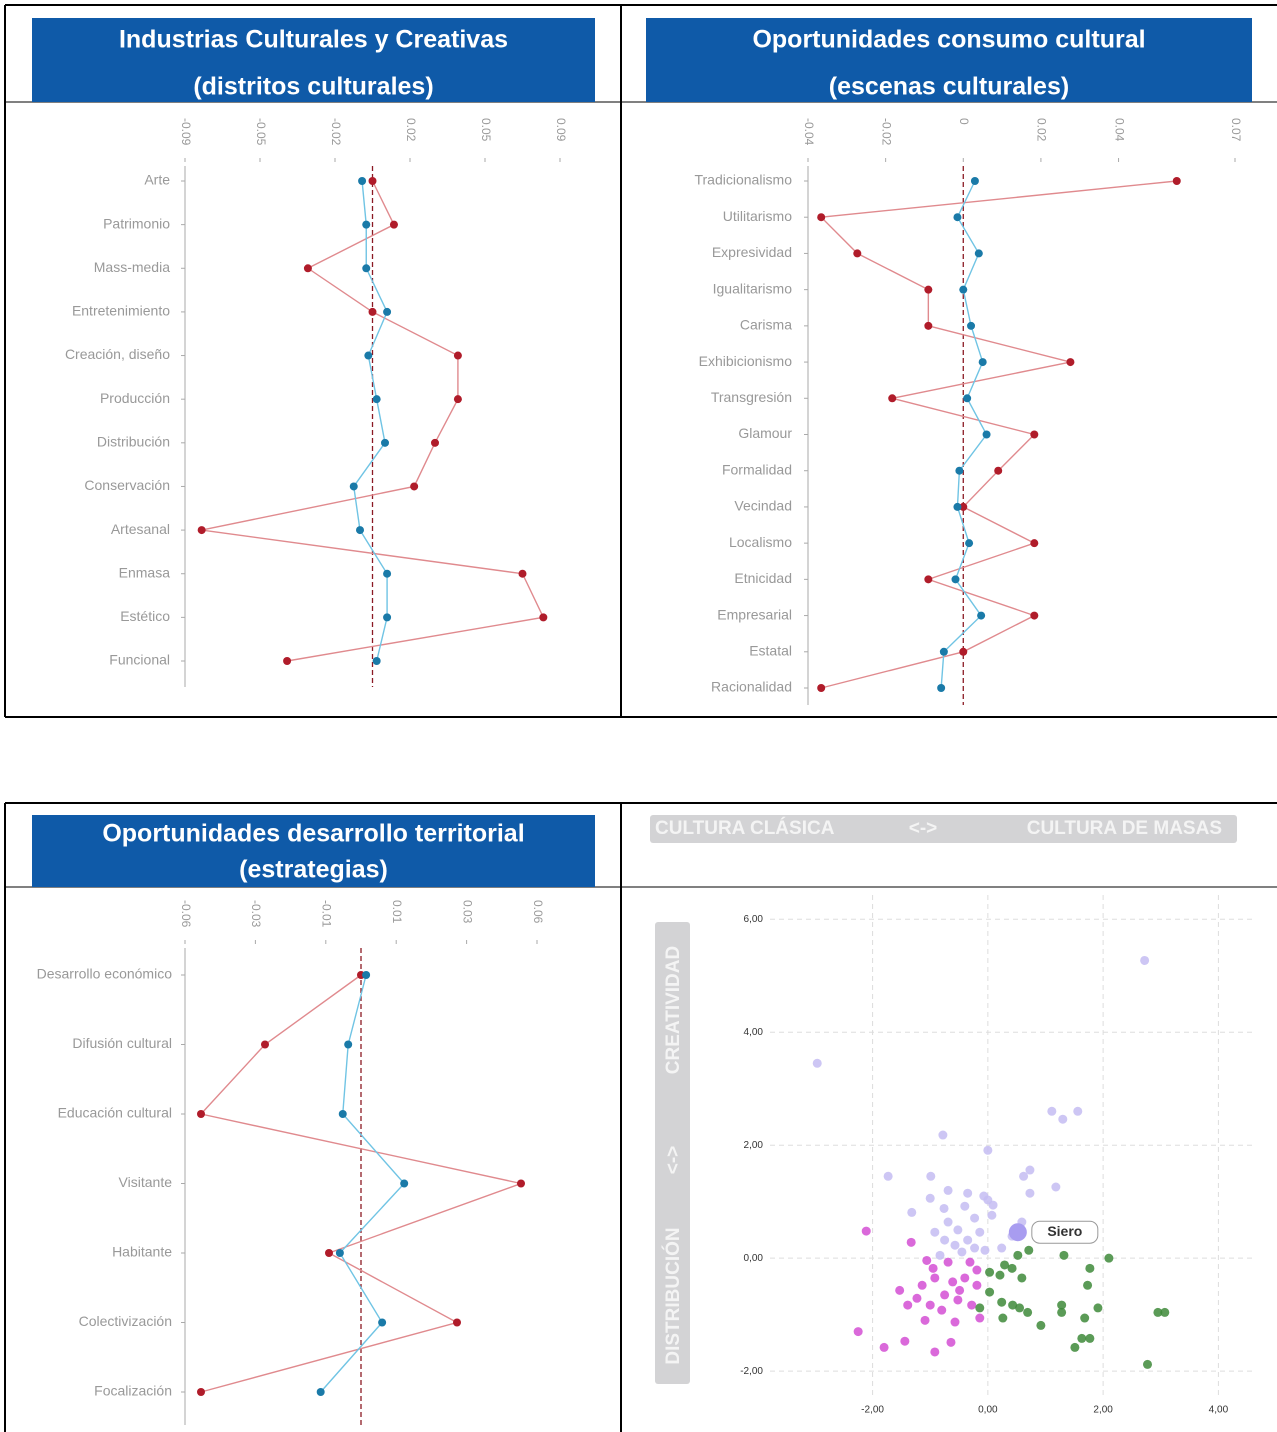 Image resolution: width=1277 pixels, height=1432 pixels. Describe the element at coordinates (757, 469) in the screenshot. I see `category-label: Formalidad` at that location.